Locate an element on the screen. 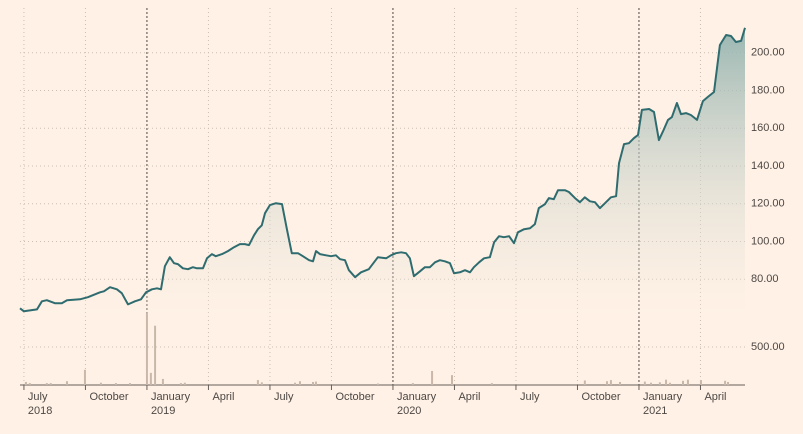 The image size is (803, 434). y-tick-label: 140.00 is located at coordinates (768, 166).